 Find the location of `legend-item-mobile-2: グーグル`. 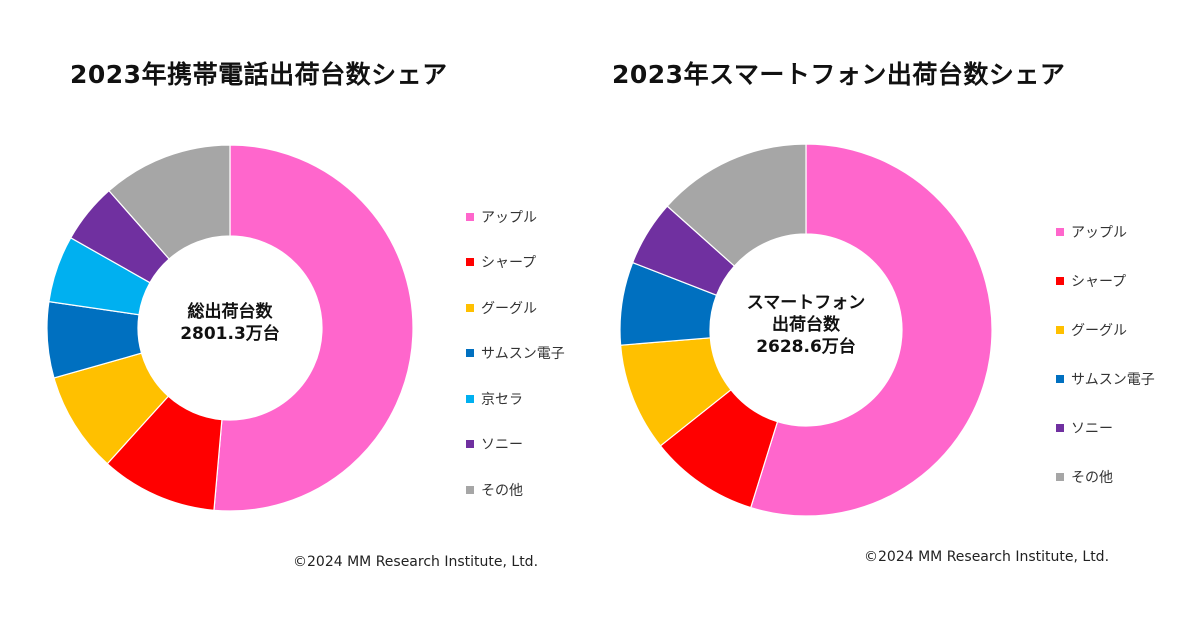

legend-item-mobile-2: グーグル is located at coordinates (515, 308).